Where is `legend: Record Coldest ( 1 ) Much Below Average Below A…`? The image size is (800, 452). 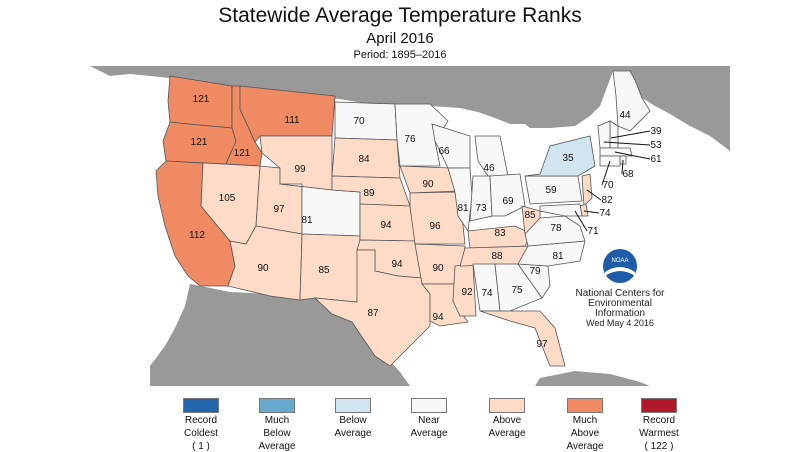 legend: Record Coldest ( 1 ) Much Below Average Below A… is located at coordinates (400, 420).